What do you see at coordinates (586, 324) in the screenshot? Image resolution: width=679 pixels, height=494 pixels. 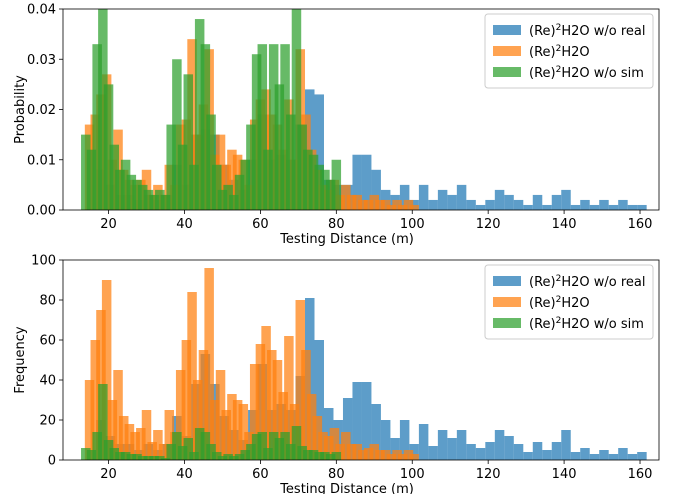 I see `legend-entry: (Re)2H2O w/o sim` at bounding box center [586, 324].